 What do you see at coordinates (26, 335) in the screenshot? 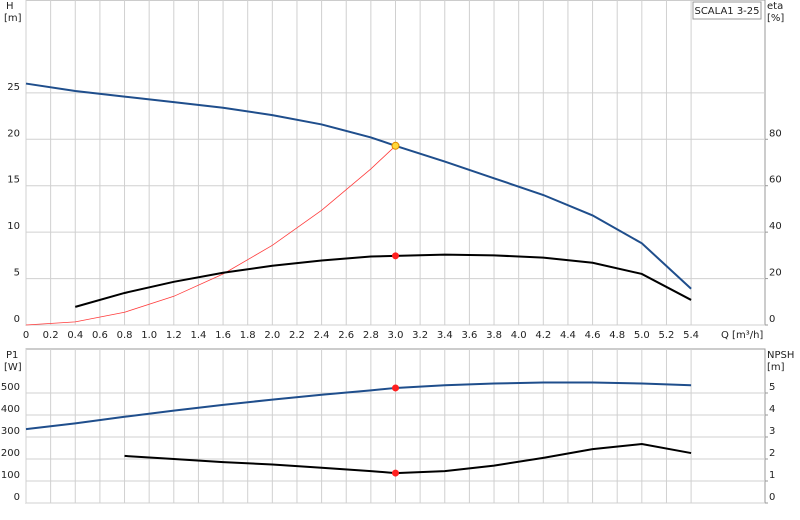
I see `x-tick-label: 0` at bounding box center [26, 335].